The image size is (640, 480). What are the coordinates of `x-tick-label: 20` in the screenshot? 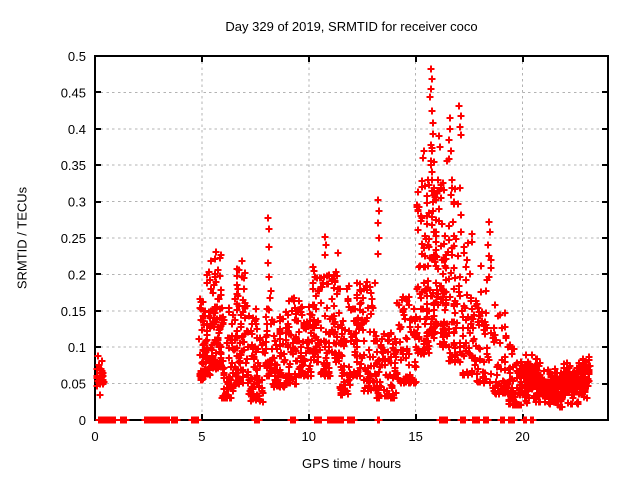 It's located at (522, 436).